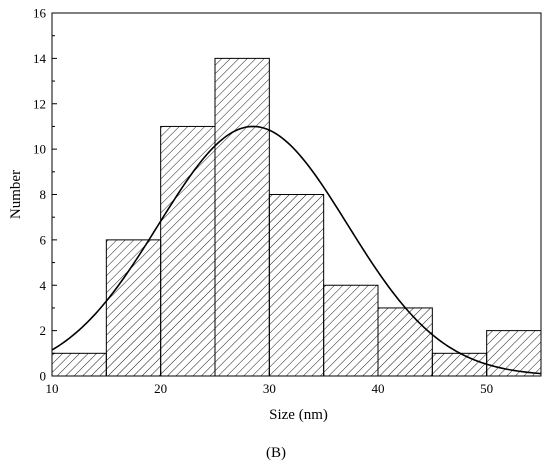  Describe the element at coordinates (40, 58) in the screenshot. I see `y-tick-label: 14` at that location.